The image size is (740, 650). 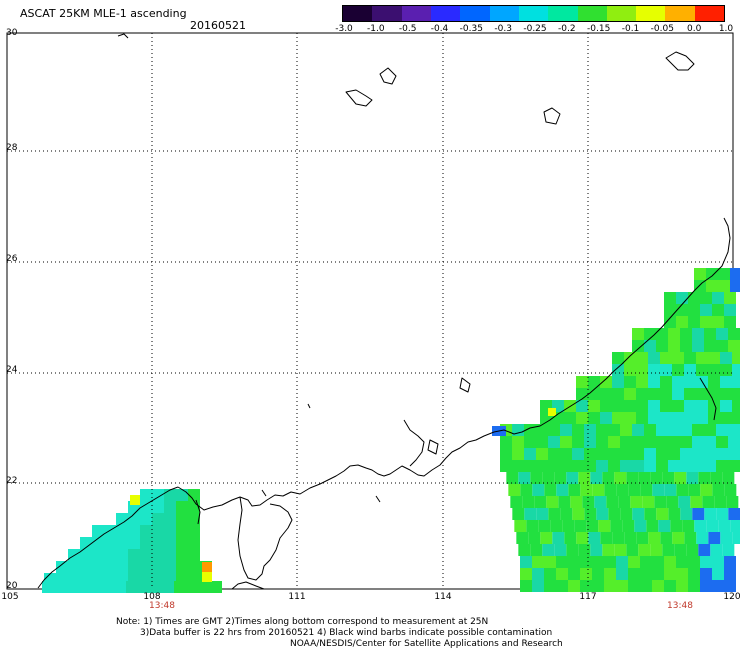 I want to click on lat-label: 20, so click(x=11, y=586).